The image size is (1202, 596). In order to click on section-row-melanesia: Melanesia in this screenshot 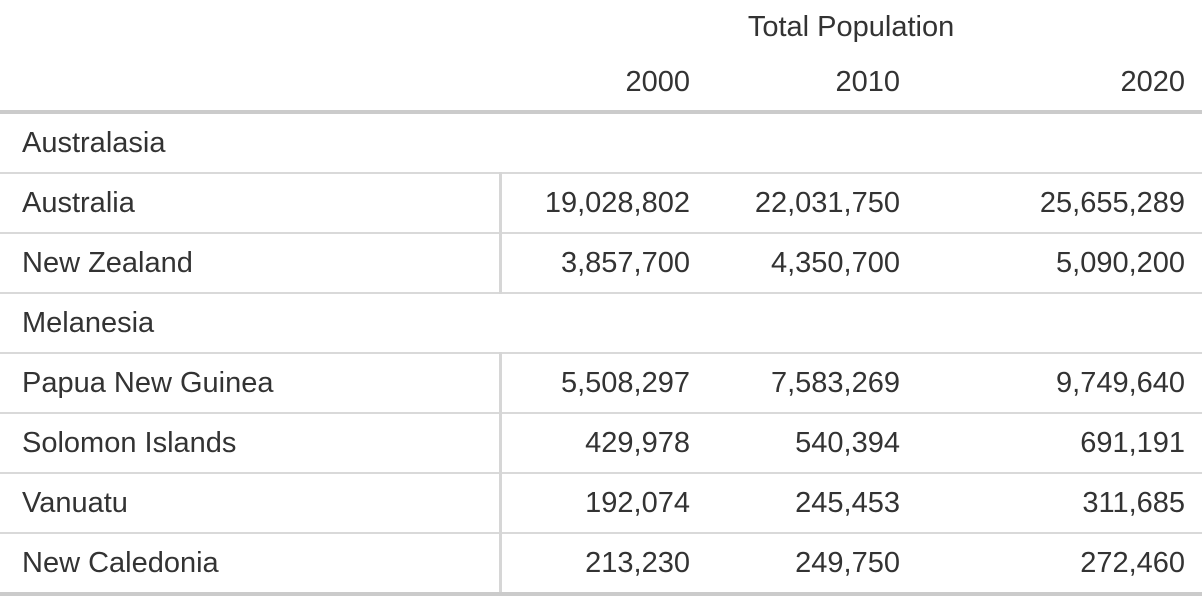, I will do `click(601, 323)`.